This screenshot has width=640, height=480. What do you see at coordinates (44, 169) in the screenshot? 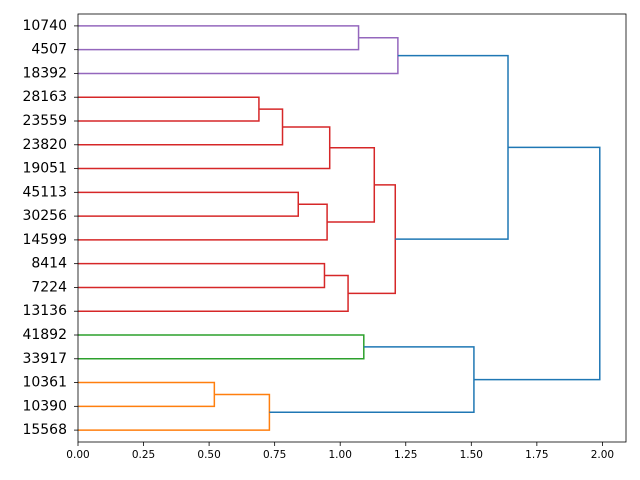
I see `leaf-label: 19051` at bounding box center [44, 169].